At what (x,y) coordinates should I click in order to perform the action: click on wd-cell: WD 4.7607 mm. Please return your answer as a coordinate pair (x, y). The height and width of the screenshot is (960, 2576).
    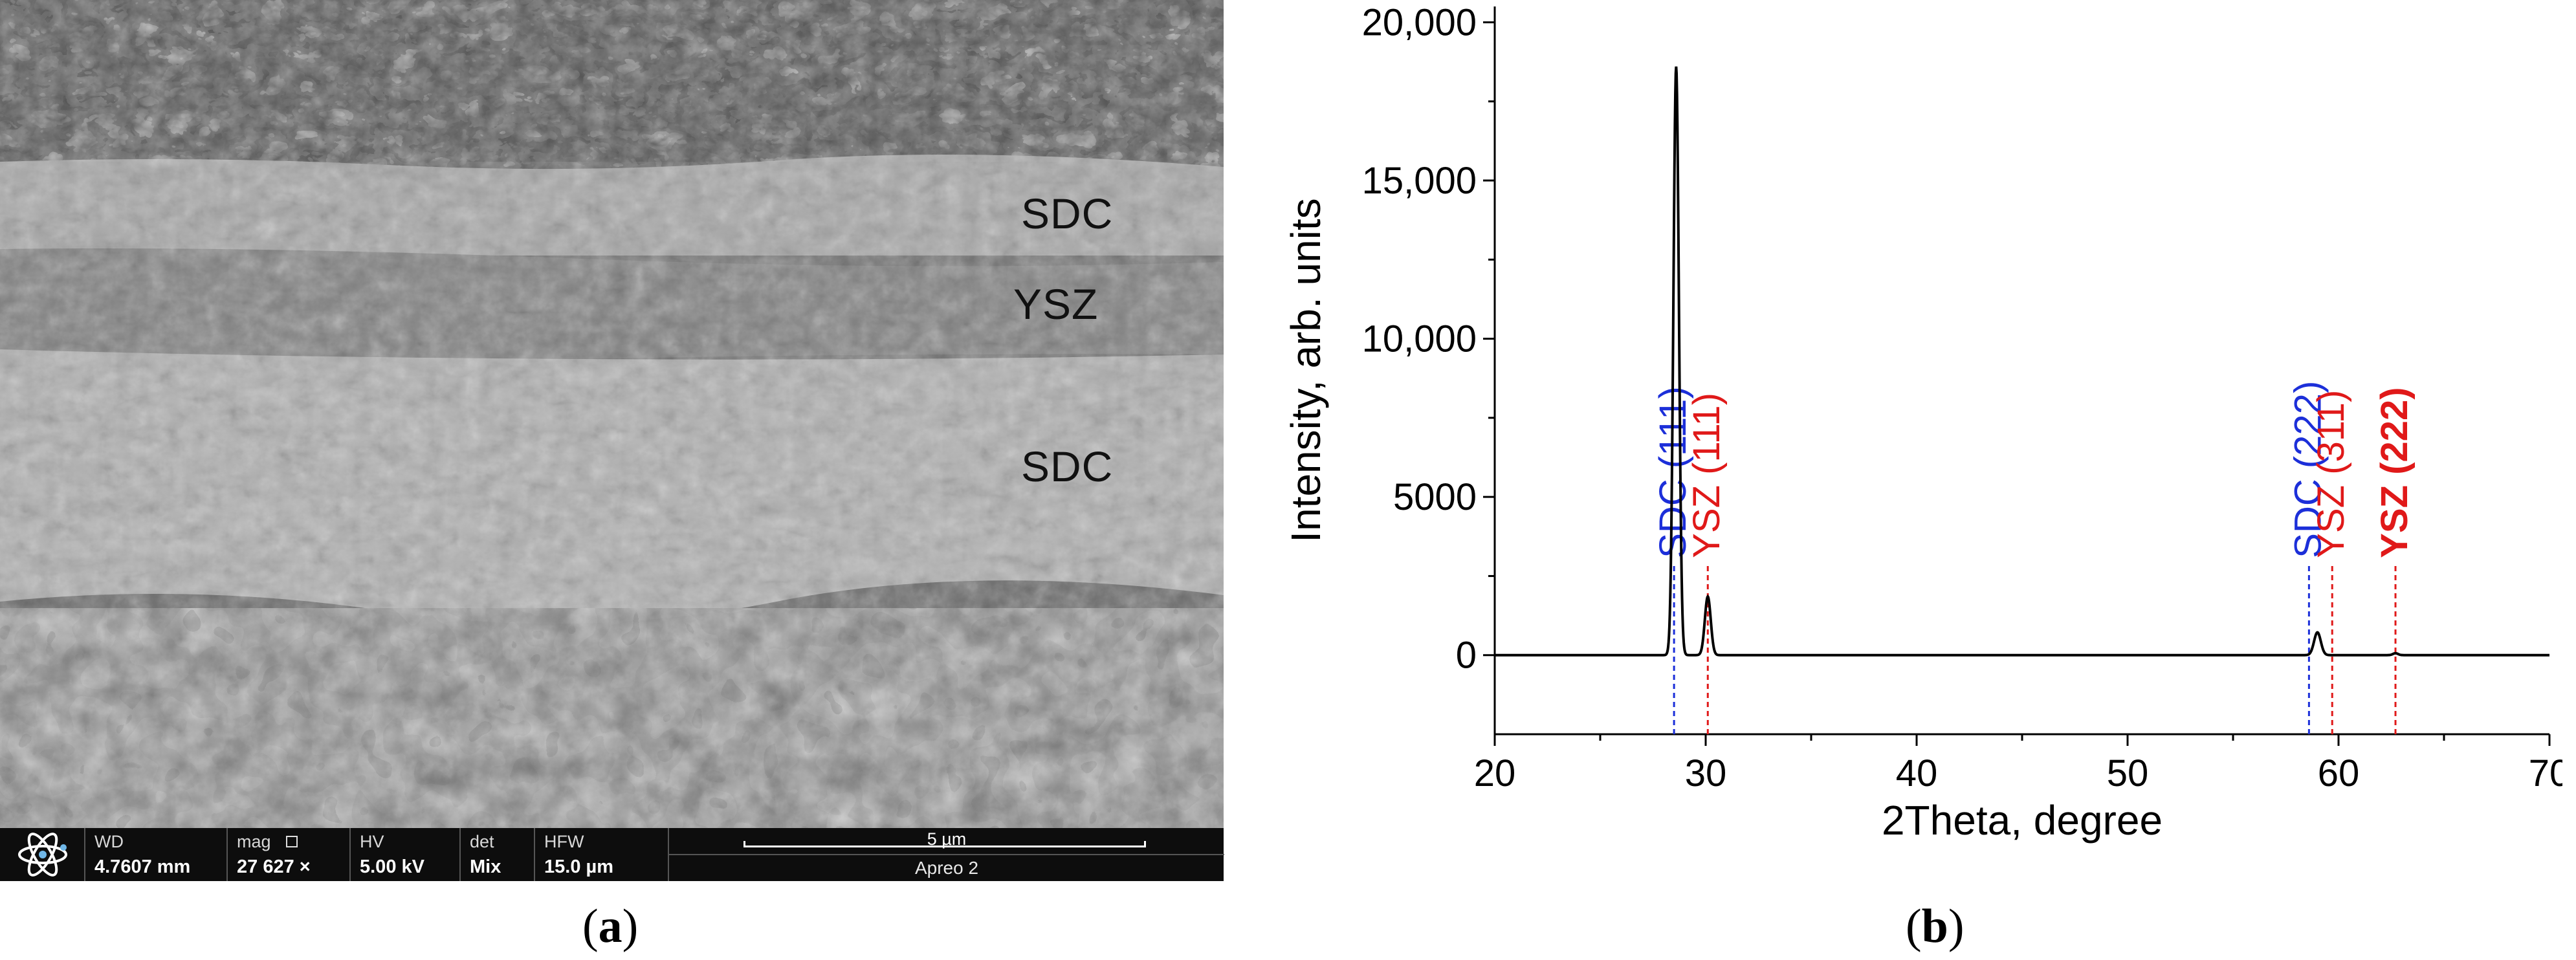
    Looking at the image, I should click on (155, 854).